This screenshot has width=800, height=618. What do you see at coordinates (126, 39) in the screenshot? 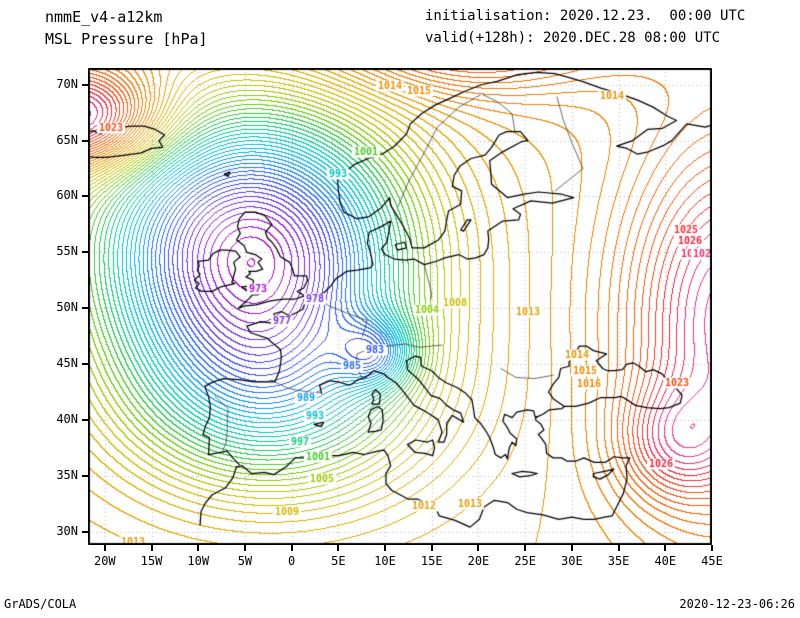
I see `variable-name: MSL Pressure [hPa]` at bounding box center [126, 39].